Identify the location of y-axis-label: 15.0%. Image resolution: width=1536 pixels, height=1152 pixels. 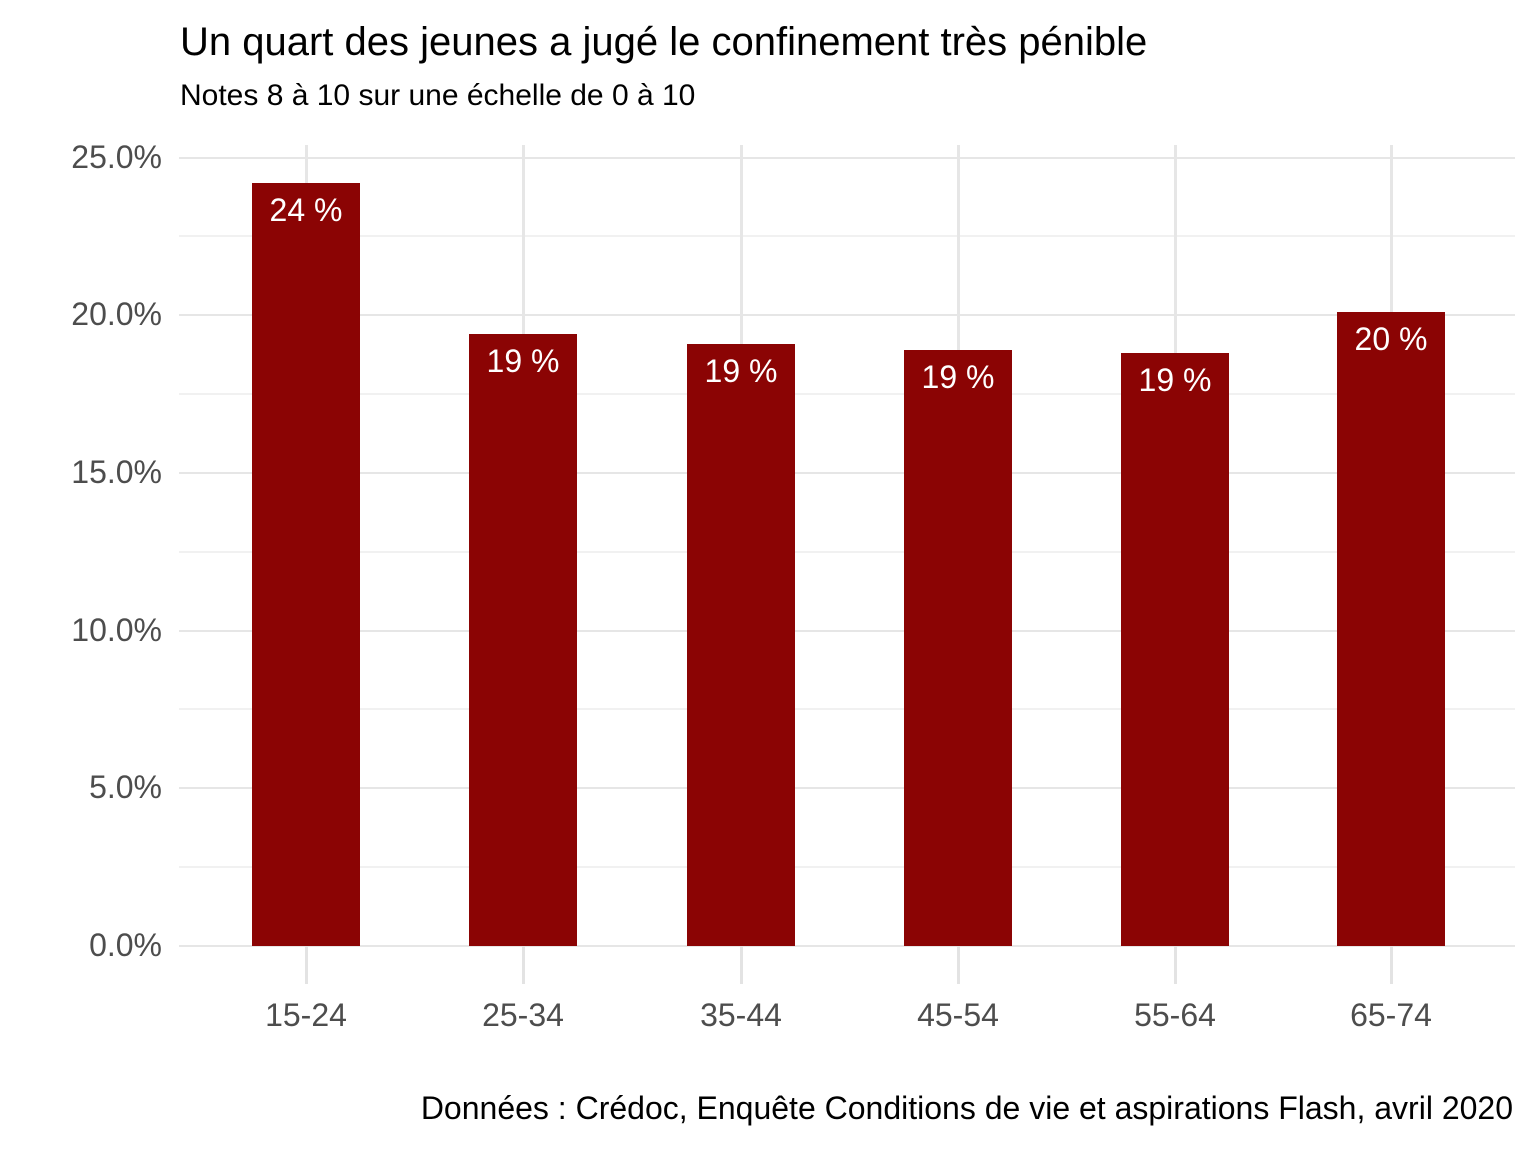
(116, 471).